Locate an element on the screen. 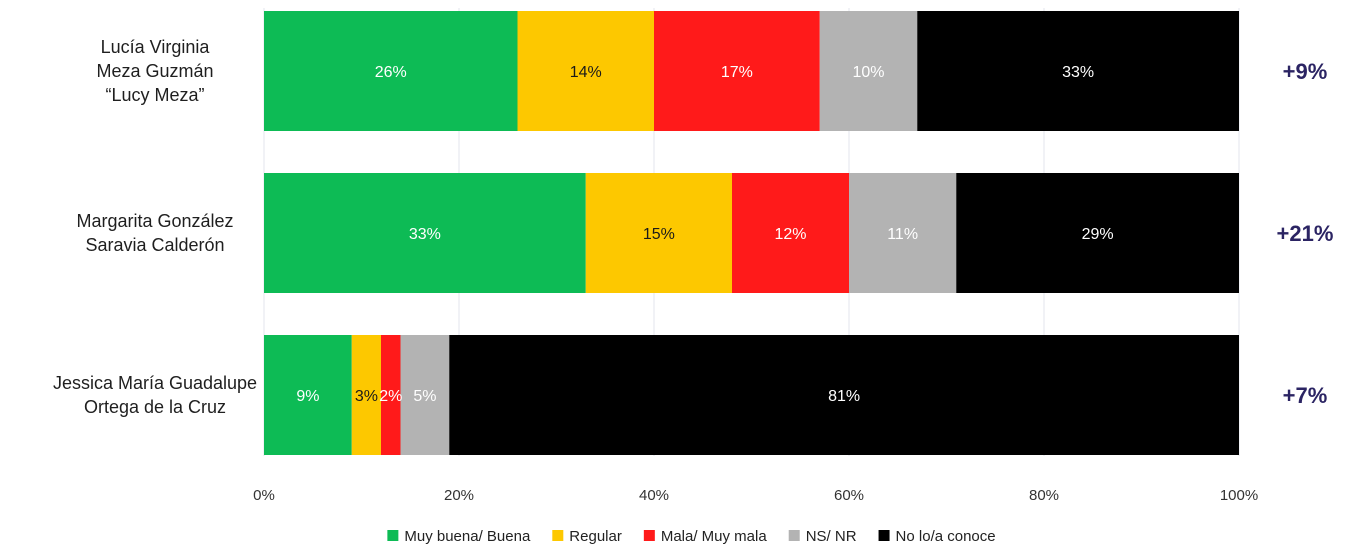 The width and height of the screenshot is (1351, 555). bar-value-label: 15% is located at coordinates (659, 234).